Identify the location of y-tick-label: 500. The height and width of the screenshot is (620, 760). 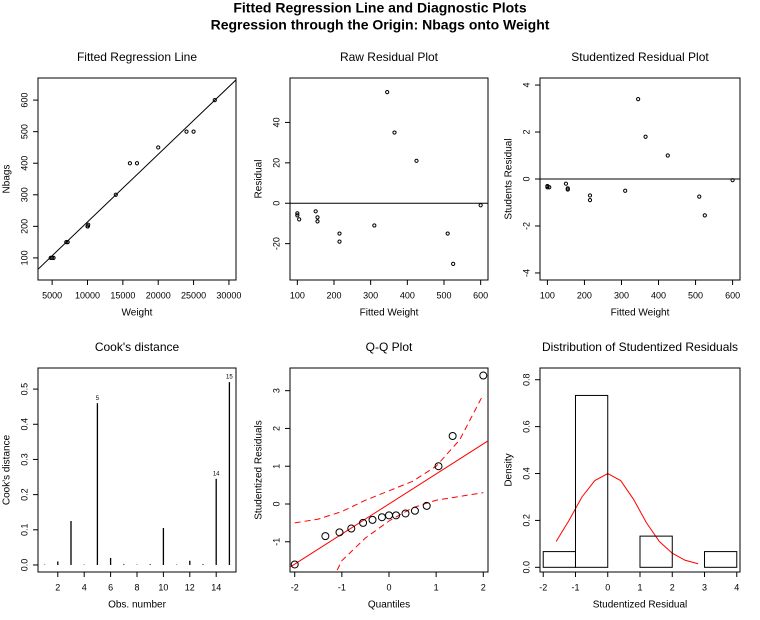
(24, 131).